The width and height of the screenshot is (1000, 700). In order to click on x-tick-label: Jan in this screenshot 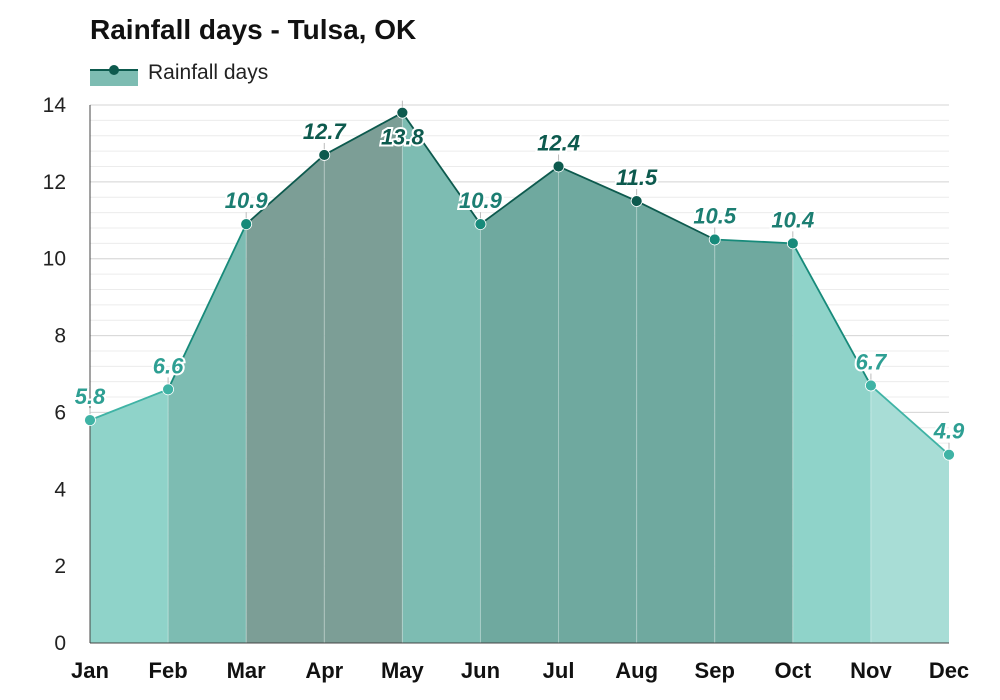, I will do `click(90, 670)`.